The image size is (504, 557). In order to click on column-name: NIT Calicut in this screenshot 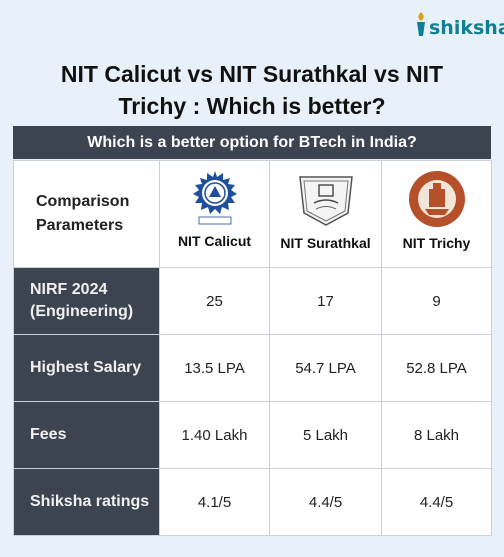, I will do `click(214, 241)`.